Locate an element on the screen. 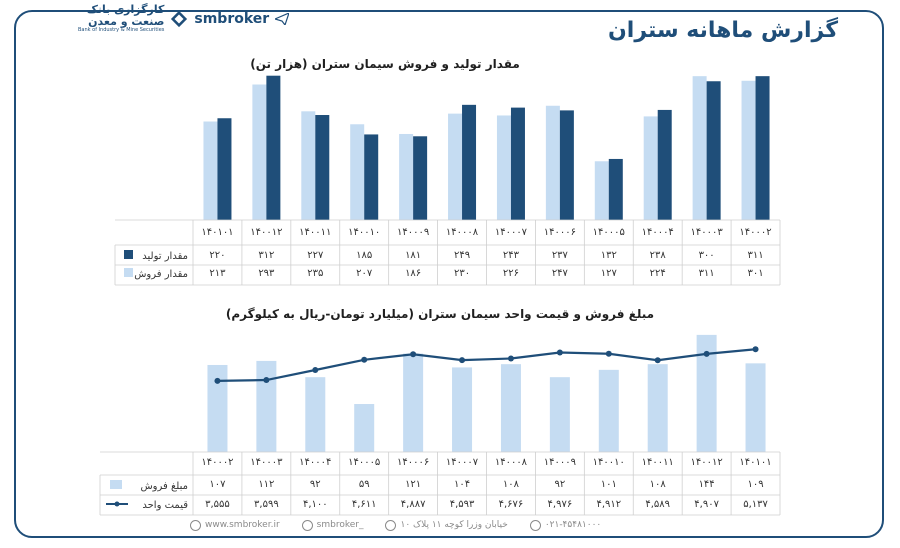 The width and height of the screenshot is (900, 548). category-label: ۱۴۰۰۱۲ is located at coordinates (707, 462).